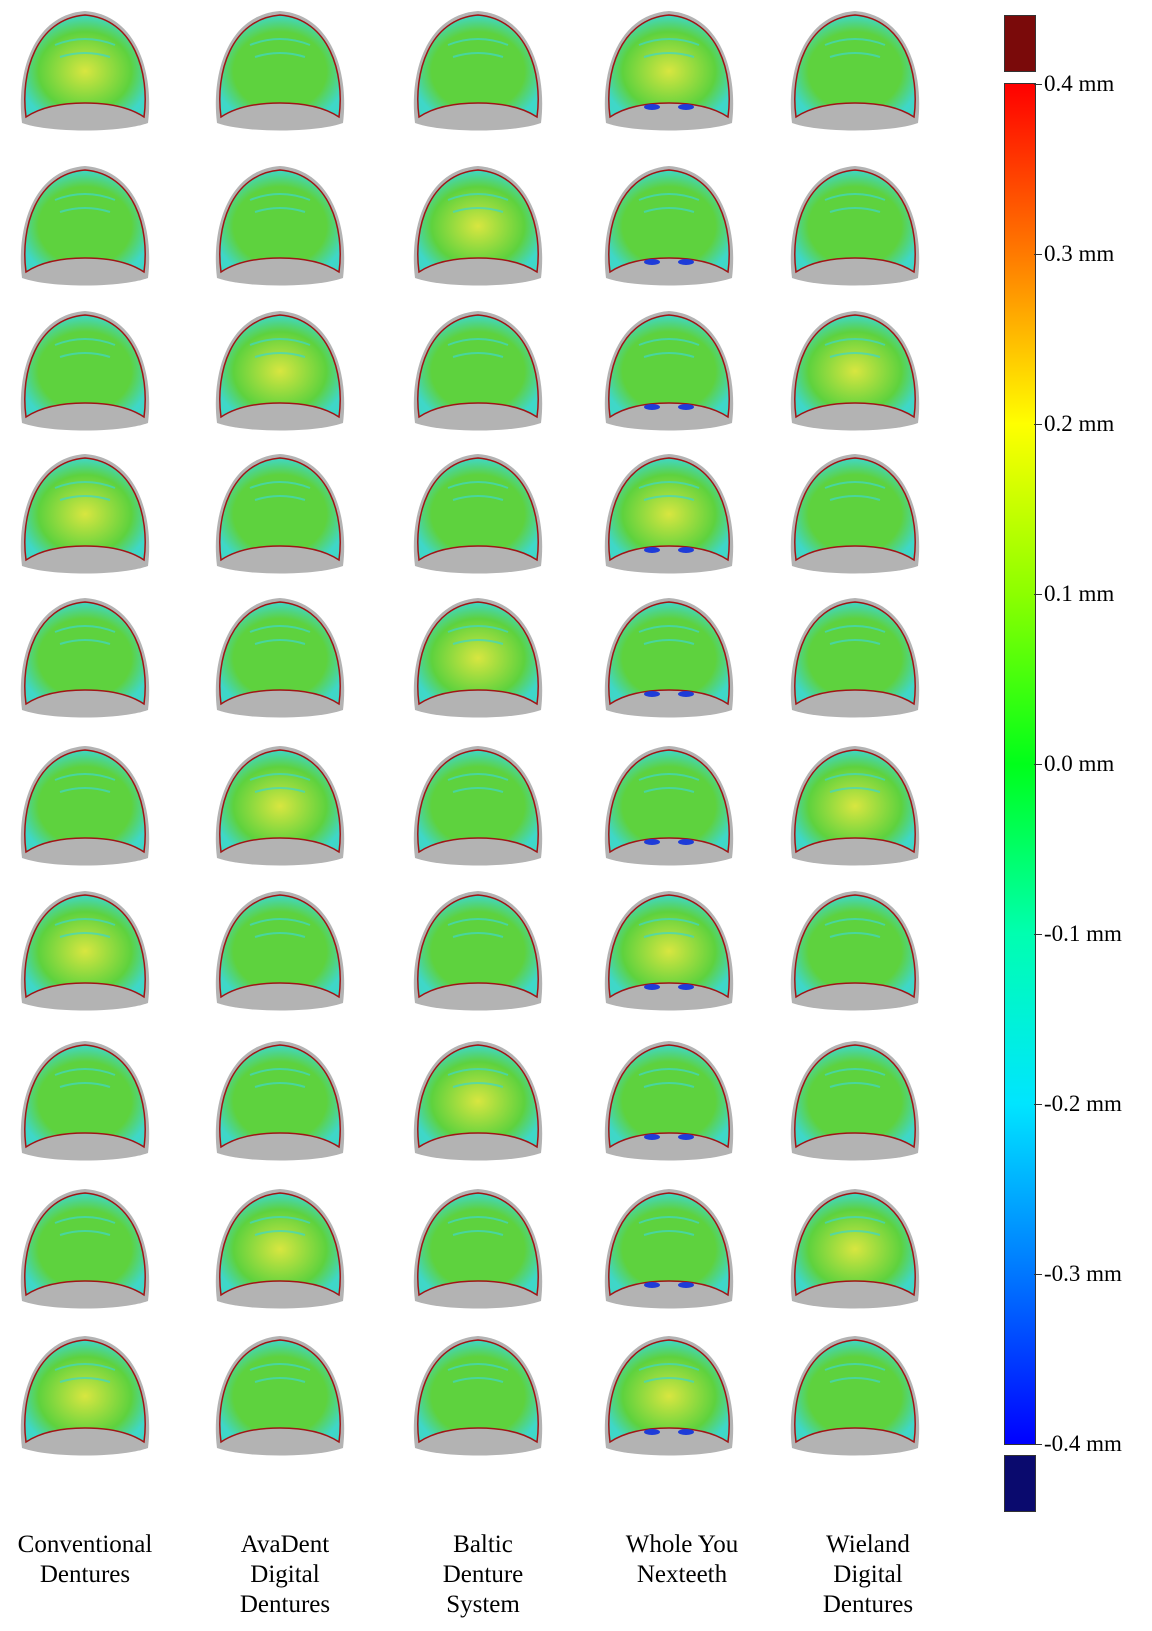 This screenshot has width=1152, height=1631. Describe the element at coordinates (669, 225) in the screenshot. I see `deviation-map-r2-c4` at that location.